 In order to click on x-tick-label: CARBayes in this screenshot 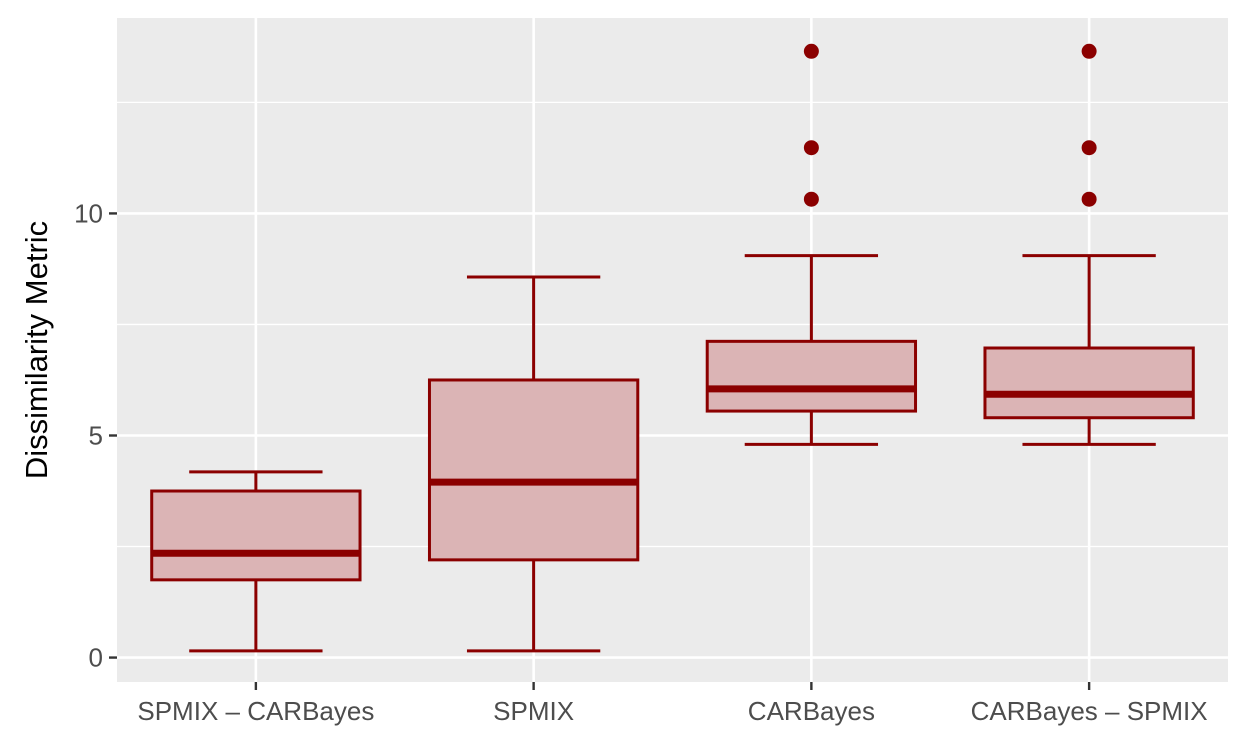, I will do `click(811, 711)`.